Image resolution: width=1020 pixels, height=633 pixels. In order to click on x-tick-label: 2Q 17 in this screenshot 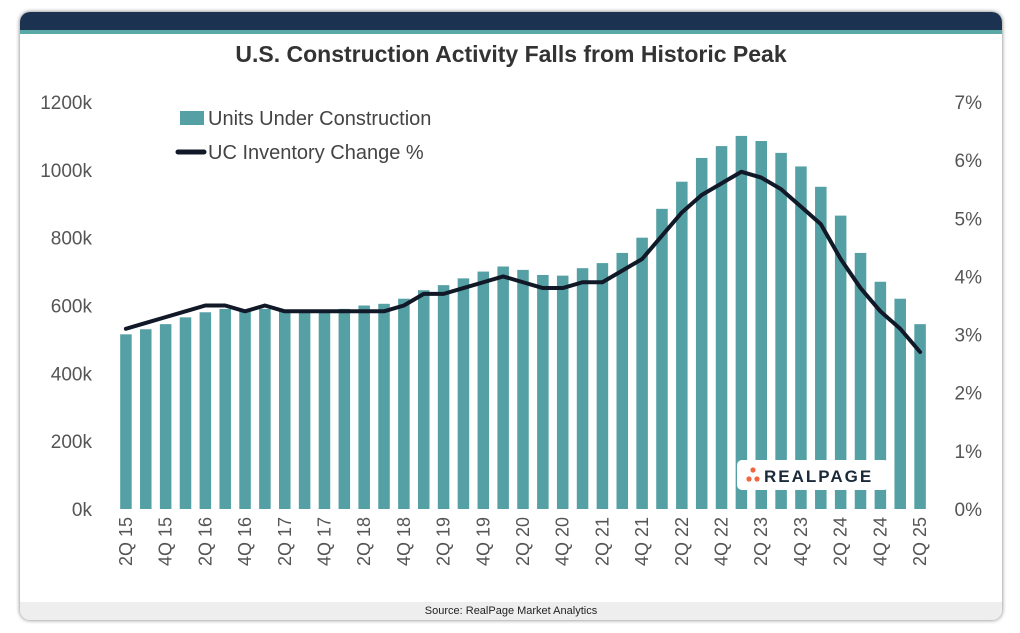, I will do `click(285, 541)`.